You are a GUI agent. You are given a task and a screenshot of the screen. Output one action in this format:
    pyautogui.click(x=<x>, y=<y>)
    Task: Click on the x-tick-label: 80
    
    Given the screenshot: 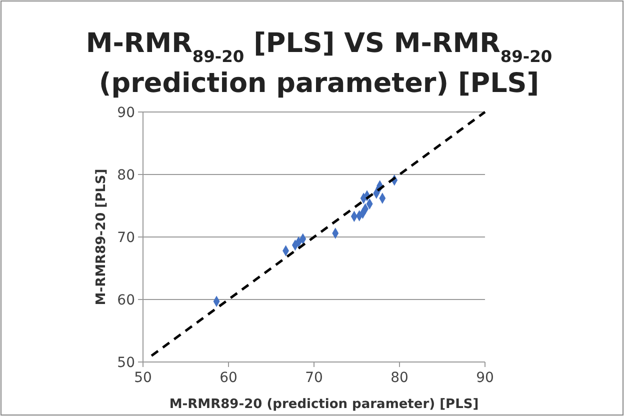 What is the action you would take?
    pyautogui.click(x=399, y=378)
    